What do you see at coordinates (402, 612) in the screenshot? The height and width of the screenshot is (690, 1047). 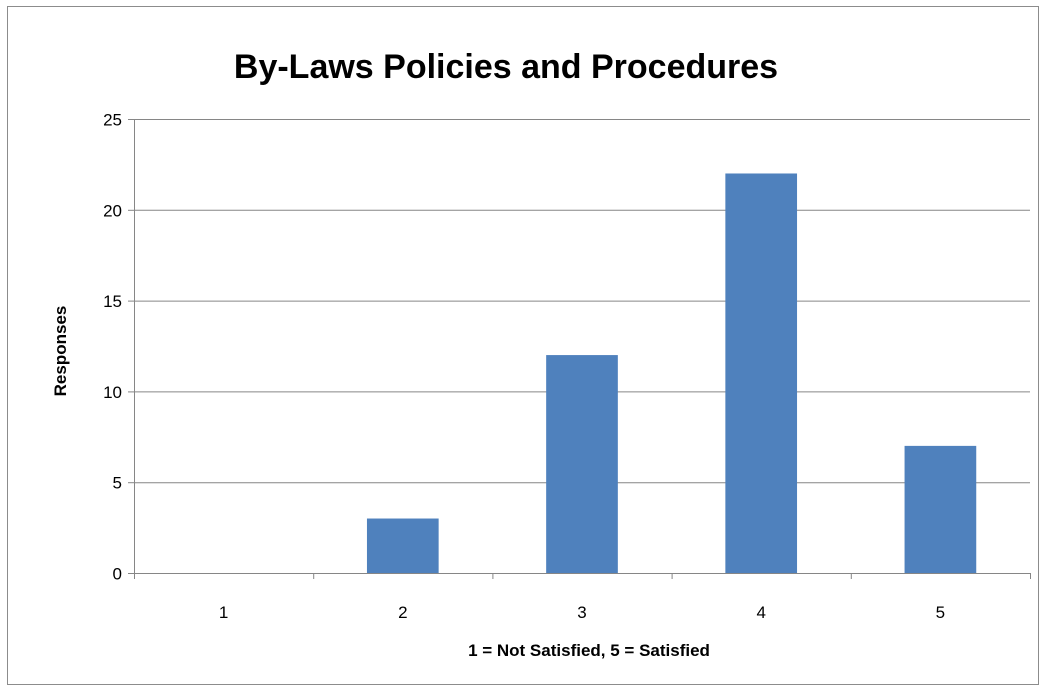 I see `x-tick-label: 2` at bounding box center [402, 612].